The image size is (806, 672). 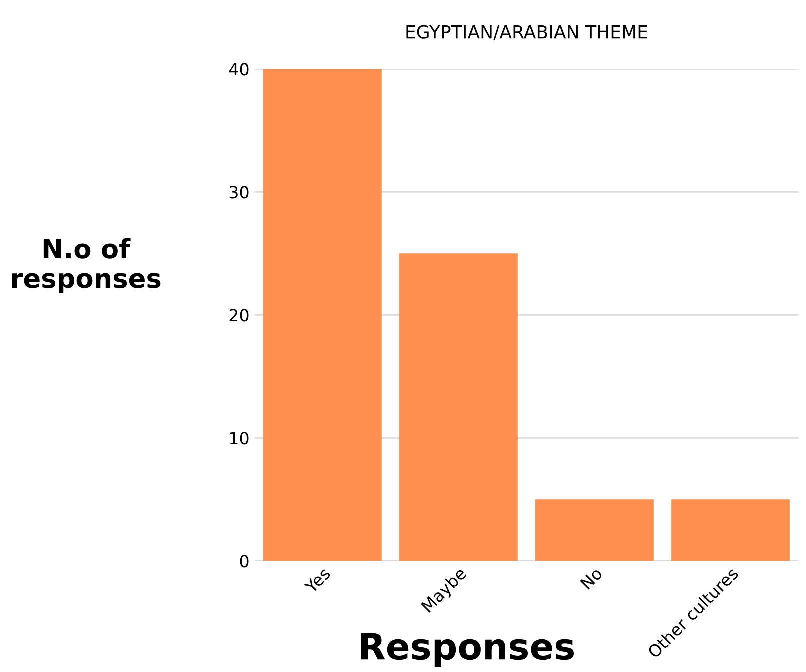 I want to click on chart-title: EGYPTIAN/ARABIAN THEME, so click(x=527, y=32).